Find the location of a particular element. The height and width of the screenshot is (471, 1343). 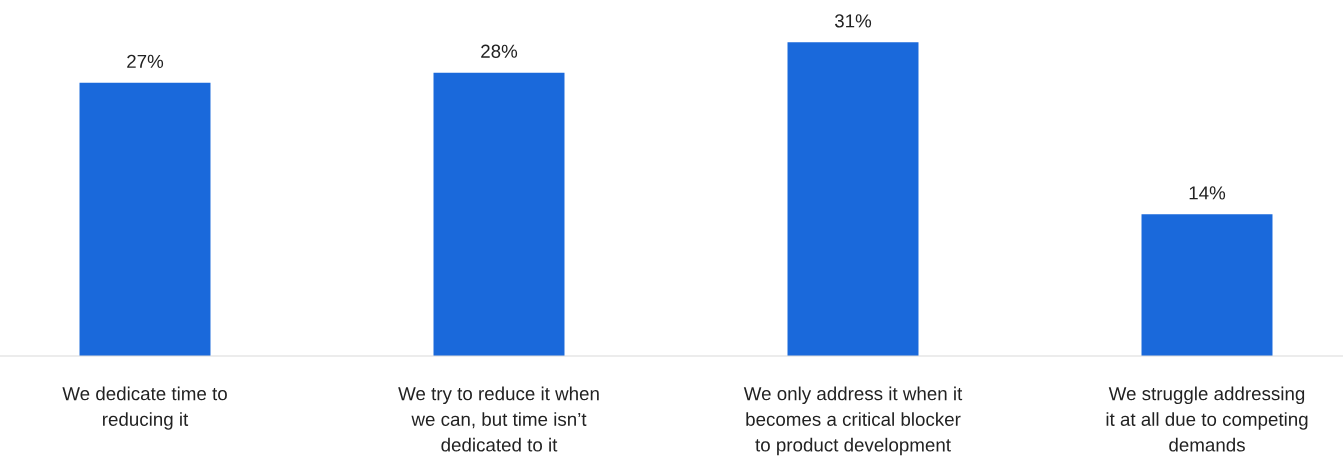

data-label: 27% is located at coordinates (145, 61).